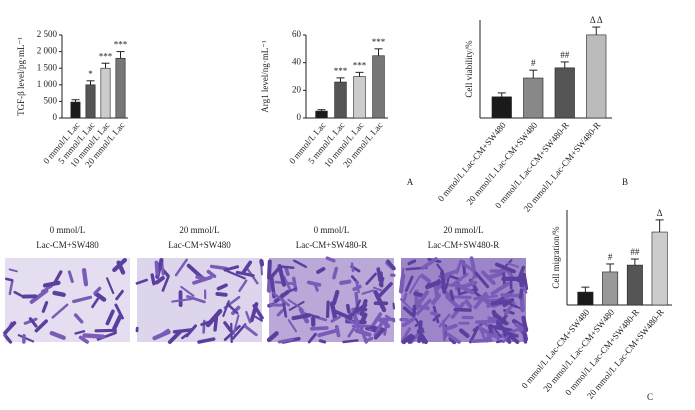 This screenshot has width=695, height=410. Describe the element at coordinates (297, 89) in the screenshot. I see `y-tick-label: 20` at that location.